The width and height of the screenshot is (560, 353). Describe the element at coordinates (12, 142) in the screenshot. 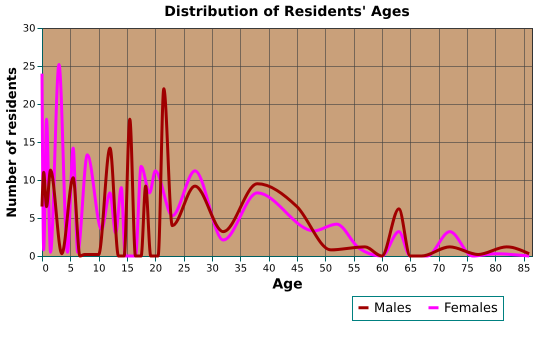

I see `y-axis-title: Number of residents` at that location.